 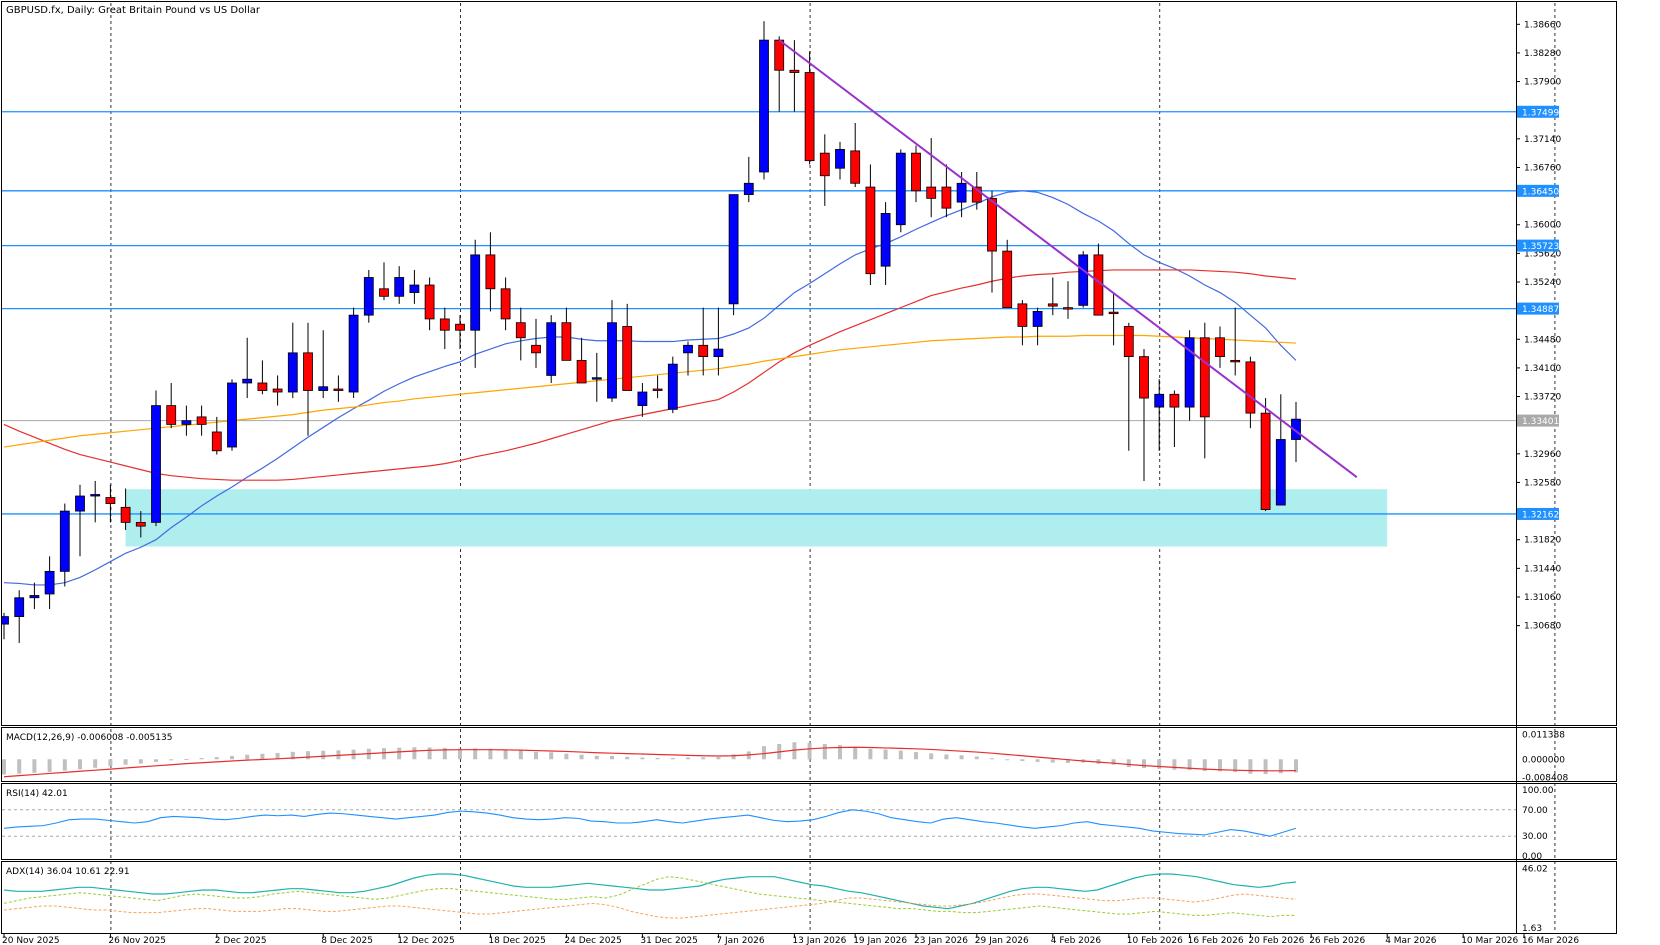 What do you see at coordinates (759, 823) in the screenshot?
I see `rsi-panel` at bounding box center [759, 823].